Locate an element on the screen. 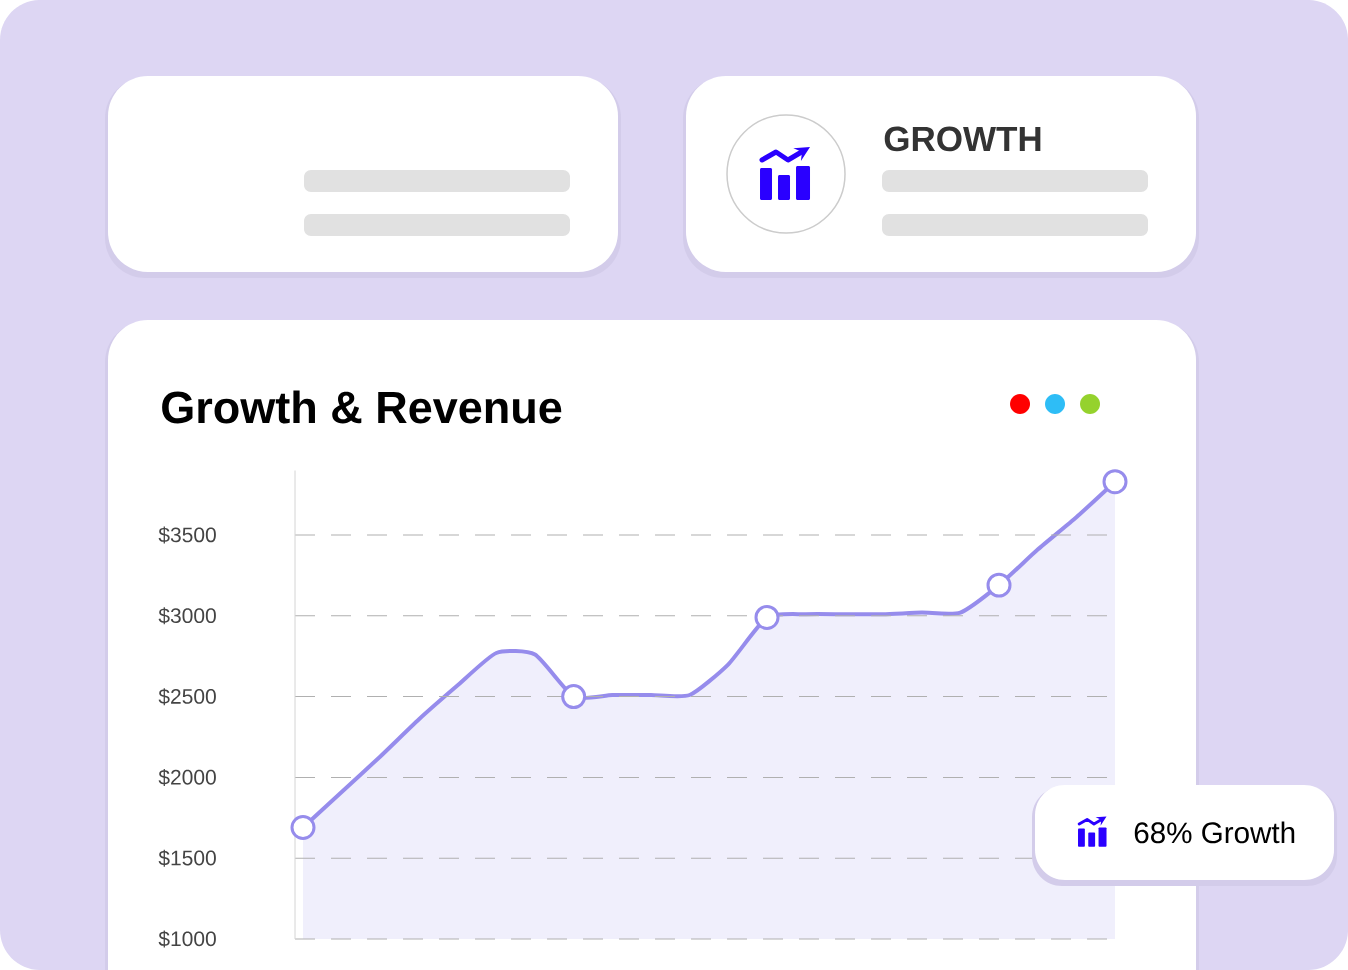 The width and height of the screenshot is (1348, 970). y-tick-label: $2000 is located at coordinates (187, 777).